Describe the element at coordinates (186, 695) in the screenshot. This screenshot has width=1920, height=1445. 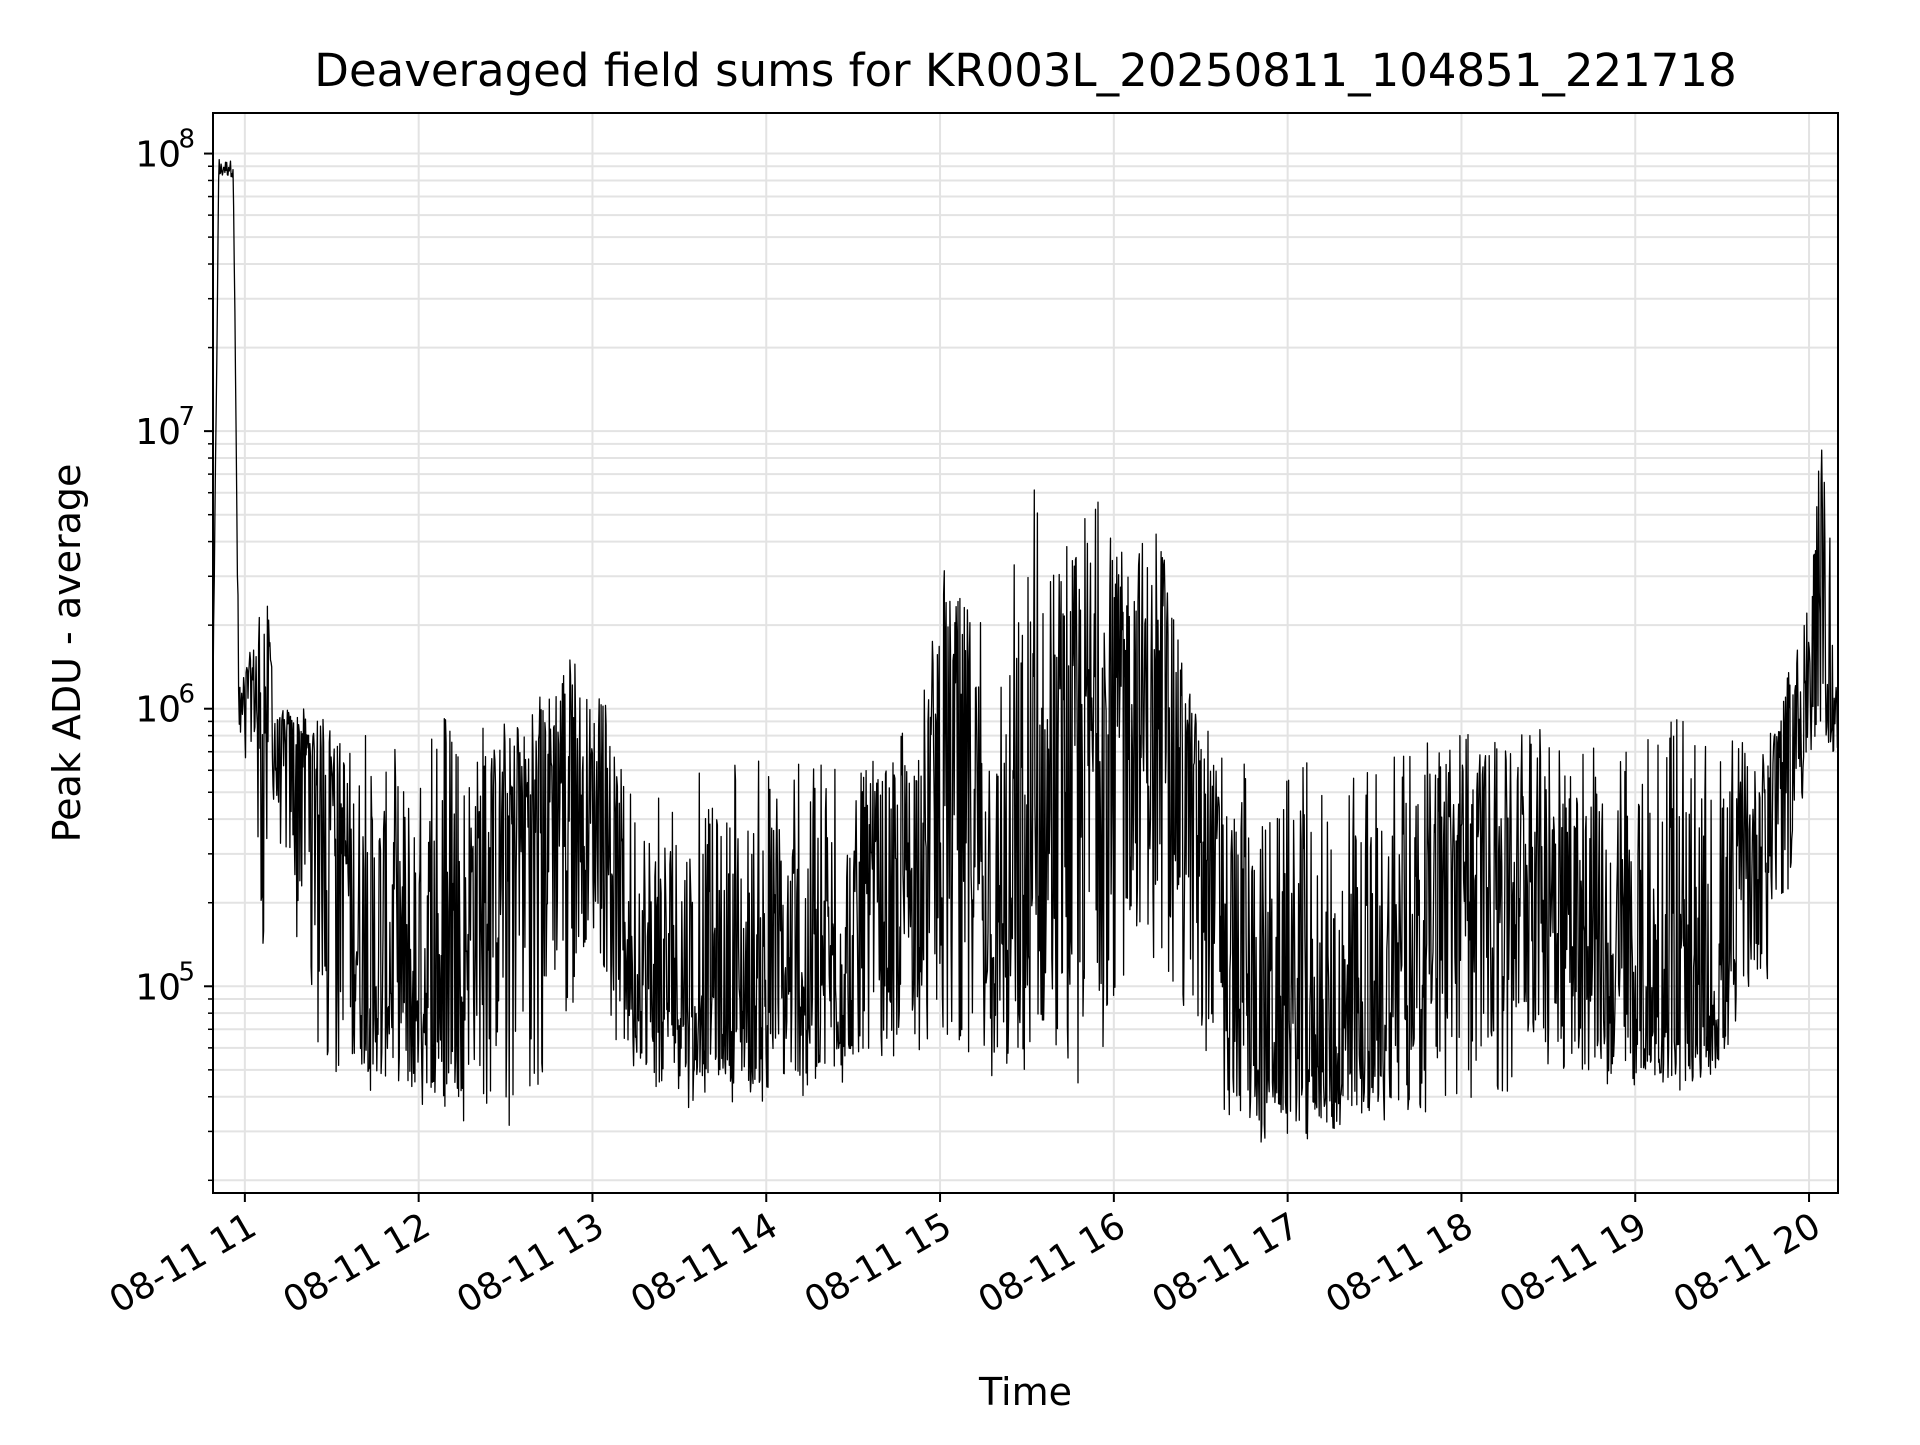
I see `y-tick-exponent: 6` at that location.